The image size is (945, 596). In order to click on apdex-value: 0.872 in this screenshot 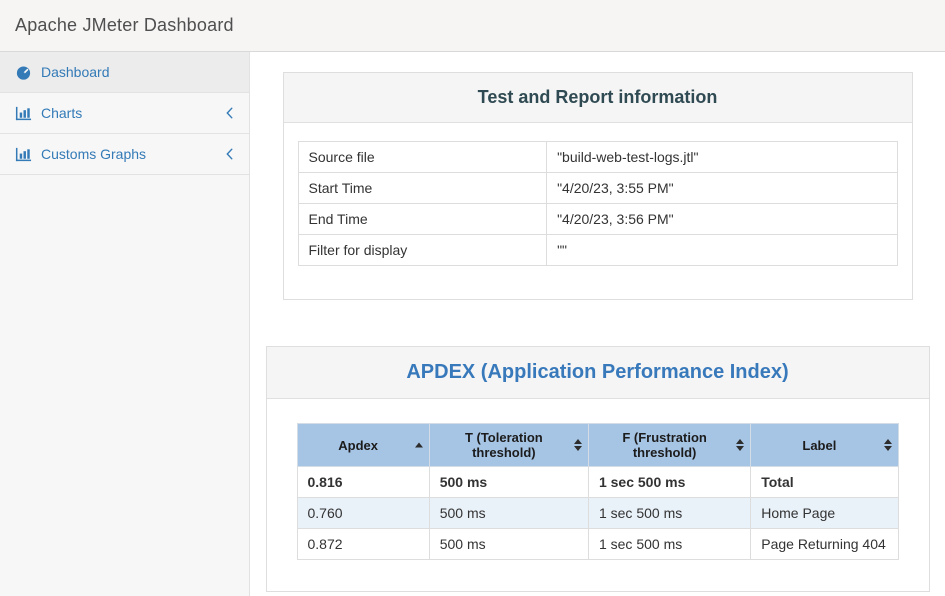, I will do `click(363, 544)`.